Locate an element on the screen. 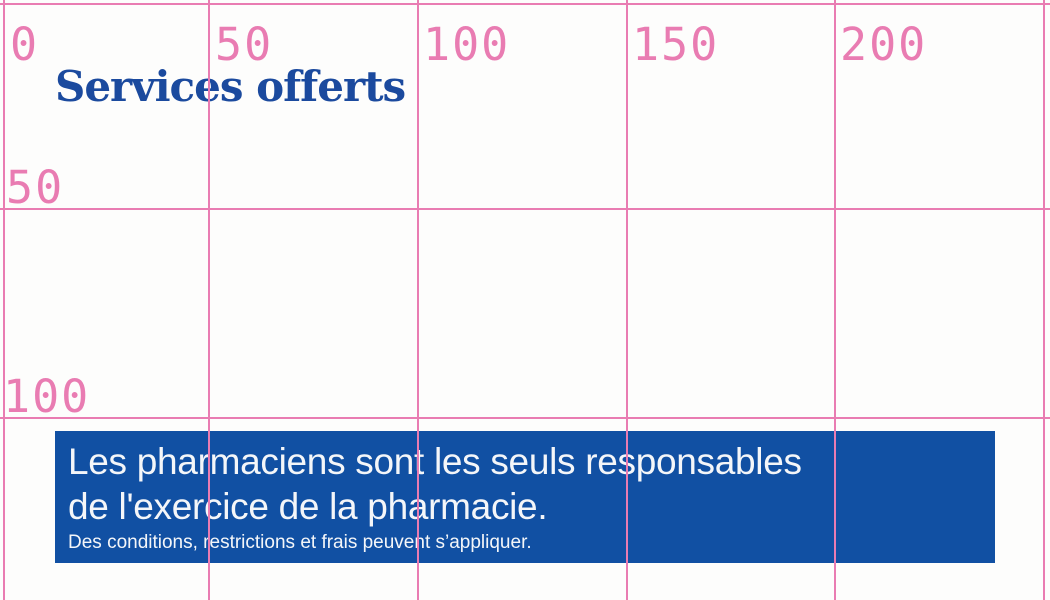  grid-x-label-150: 150 is located at coordinates (676, 44).